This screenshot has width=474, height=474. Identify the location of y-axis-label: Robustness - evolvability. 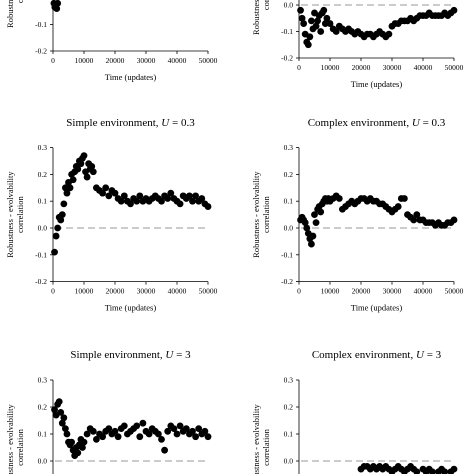
(10, 14).